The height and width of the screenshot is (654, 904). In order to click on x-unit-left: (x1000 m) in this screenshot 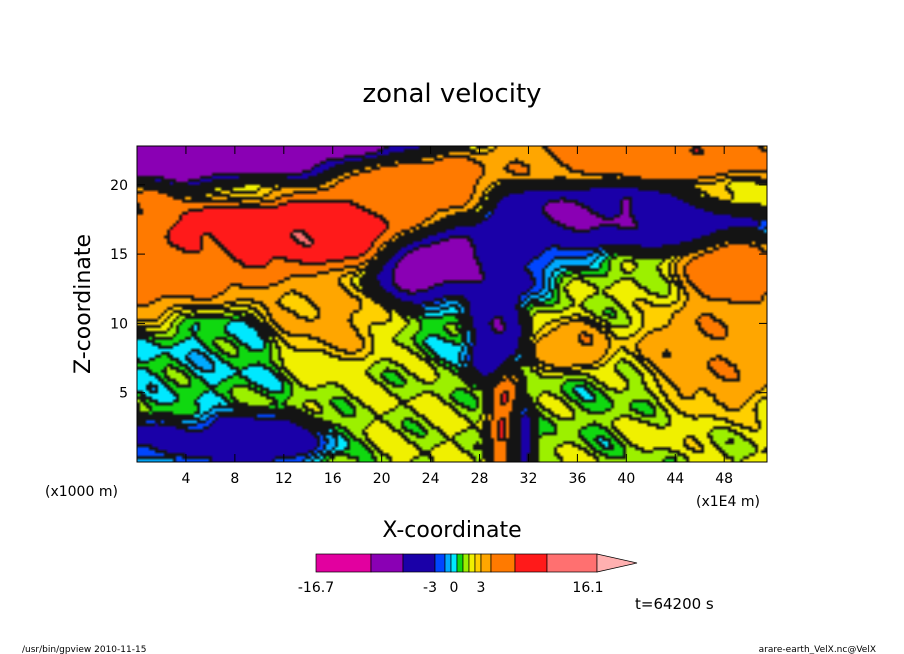, I will do `click(81, 492)`.